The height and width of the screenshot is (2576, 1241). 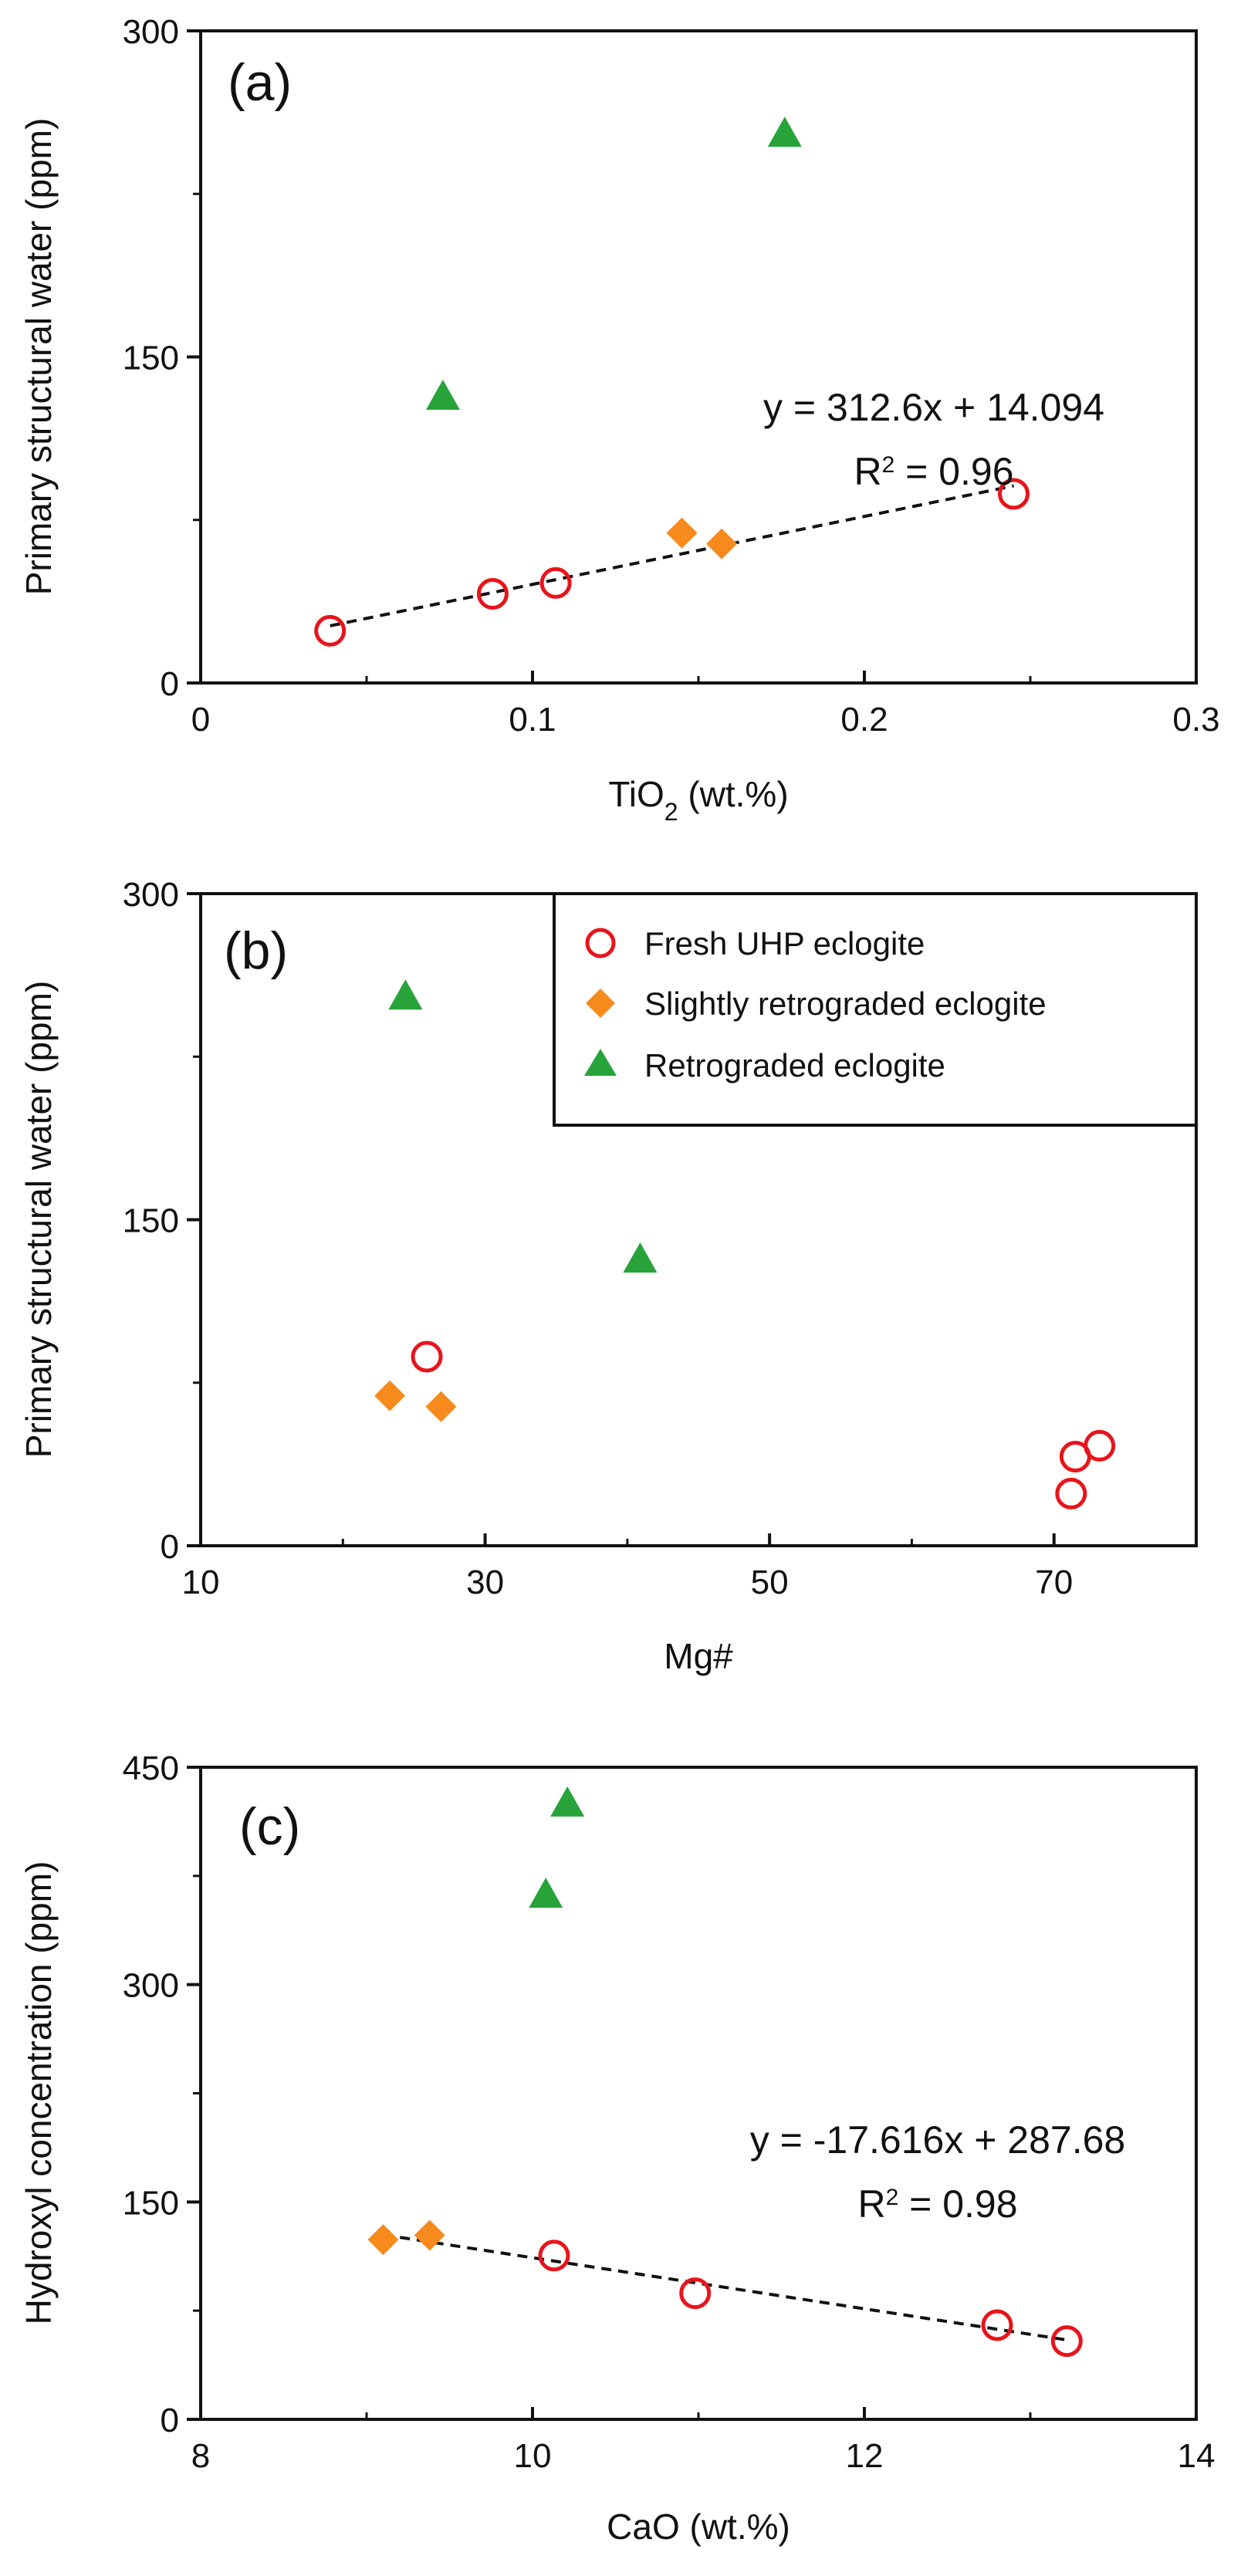 What do you see at coordinates (601, 1003) in the screenshot?
I see `legend-marker-slight` at bounding box center [601, 1003].